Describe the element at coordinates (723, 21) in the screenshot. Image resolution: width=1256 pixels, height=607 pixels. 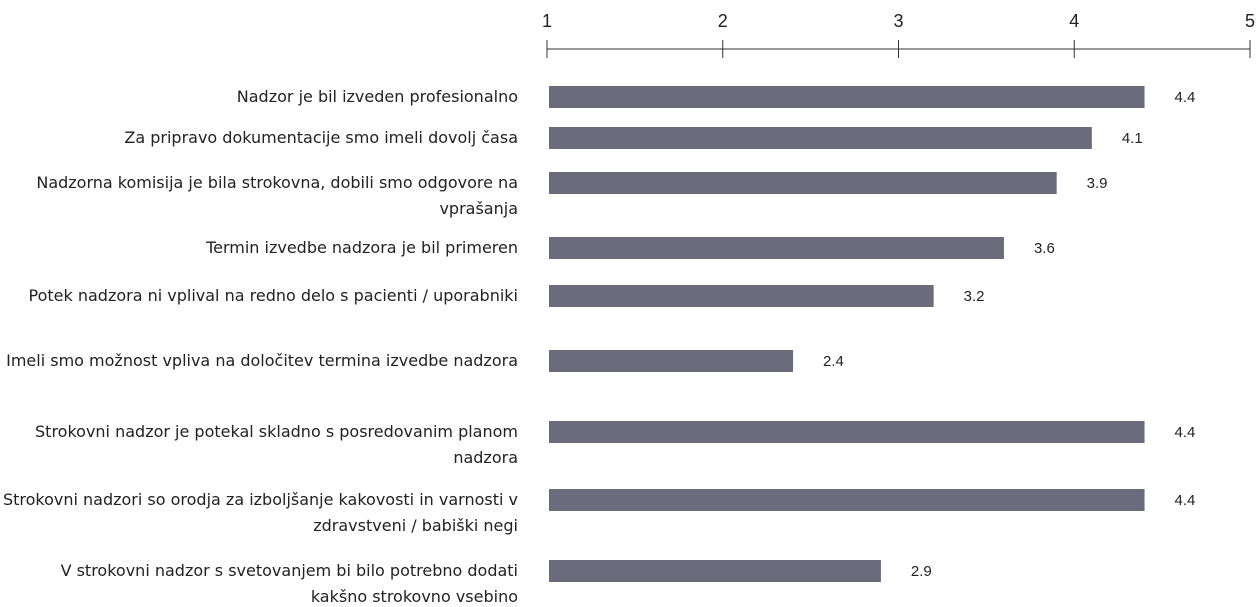
I see `x-tick-label: 2` at that location.